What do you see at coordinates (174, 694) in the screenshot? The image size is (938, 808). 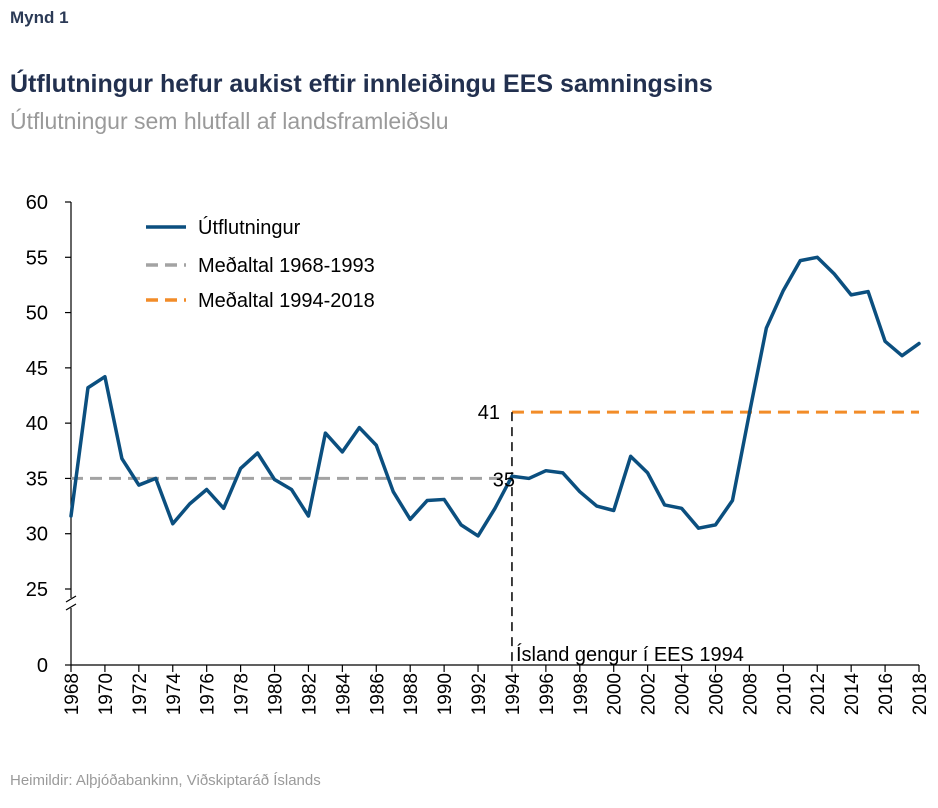 I see `x-tick-label: 1974` at bounding box center [174, 694].